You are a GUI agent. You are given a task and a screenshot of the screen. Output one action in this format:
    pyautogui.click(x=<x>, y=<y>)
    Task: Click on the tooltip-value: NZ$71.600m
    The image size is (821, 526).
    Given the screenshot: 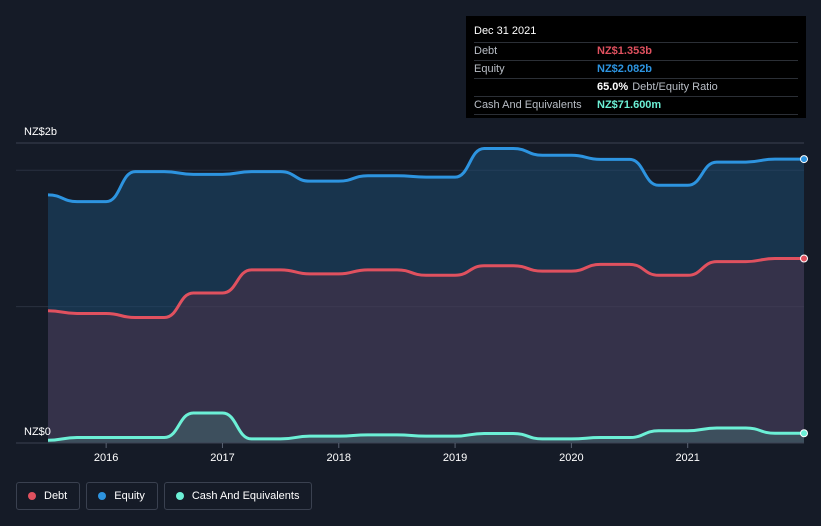 What is the action you would take?
    pyautogui.click(x=629, y=105)
    